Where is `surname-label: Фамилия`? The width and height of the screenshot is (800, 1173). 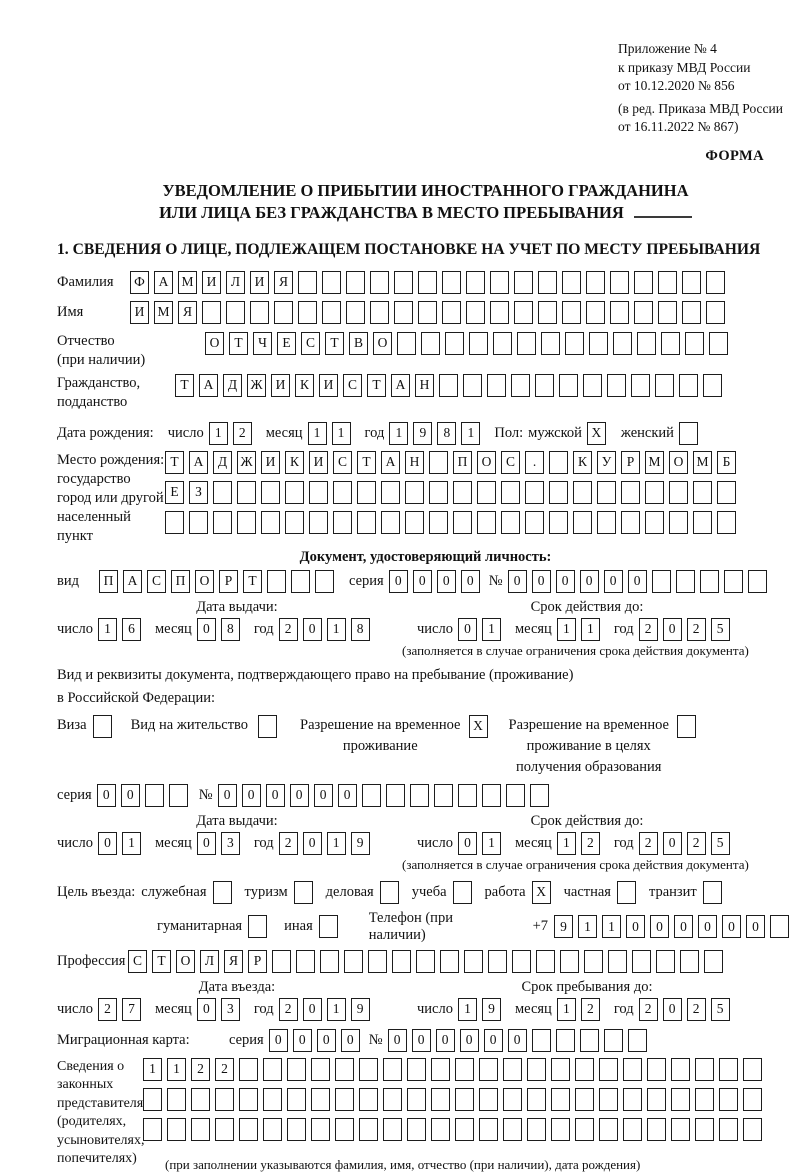
surname-label: Фамилия is located at coordinates (85, 281).